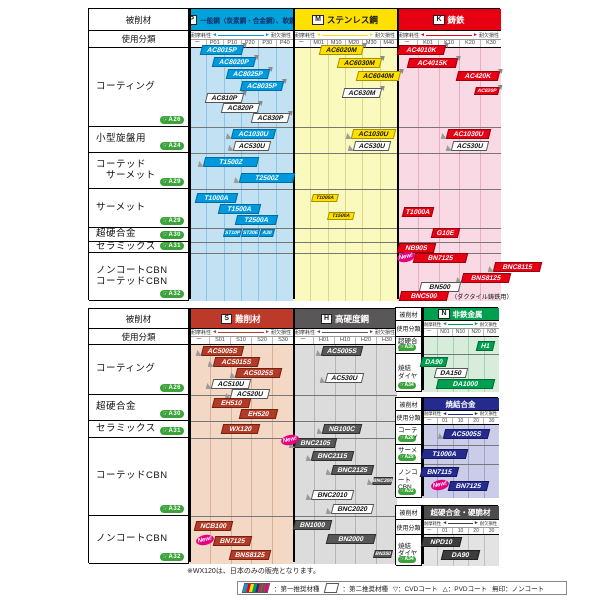 This screenshot has width=600, height=600. Describe the element at coordinates (518, 589) in the screenshot. I see `legend-uncoated-label: 無印：ノンコート` at that location.